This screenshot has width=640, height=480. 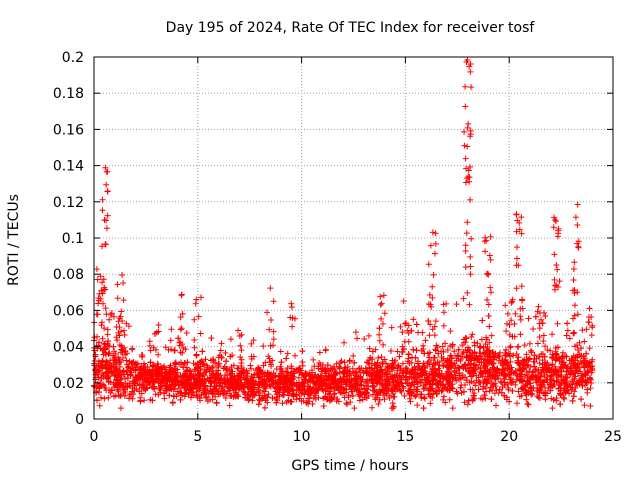 I want to click on x-tick-label: 25, so click(x=613, y=437).